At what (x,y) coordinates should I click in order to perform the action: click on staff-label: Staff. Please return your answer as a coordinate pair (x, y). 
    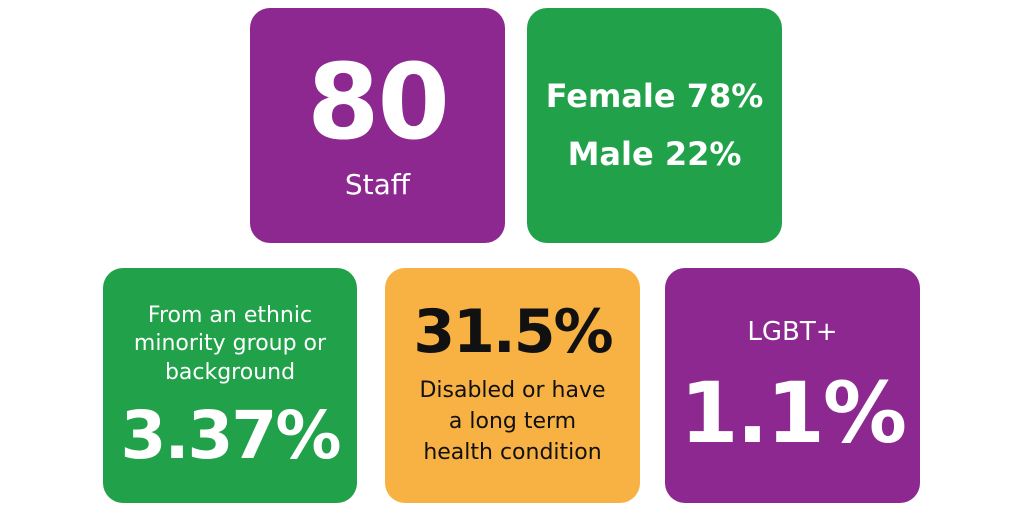
    Looking at the image, I should click on (377, 184).